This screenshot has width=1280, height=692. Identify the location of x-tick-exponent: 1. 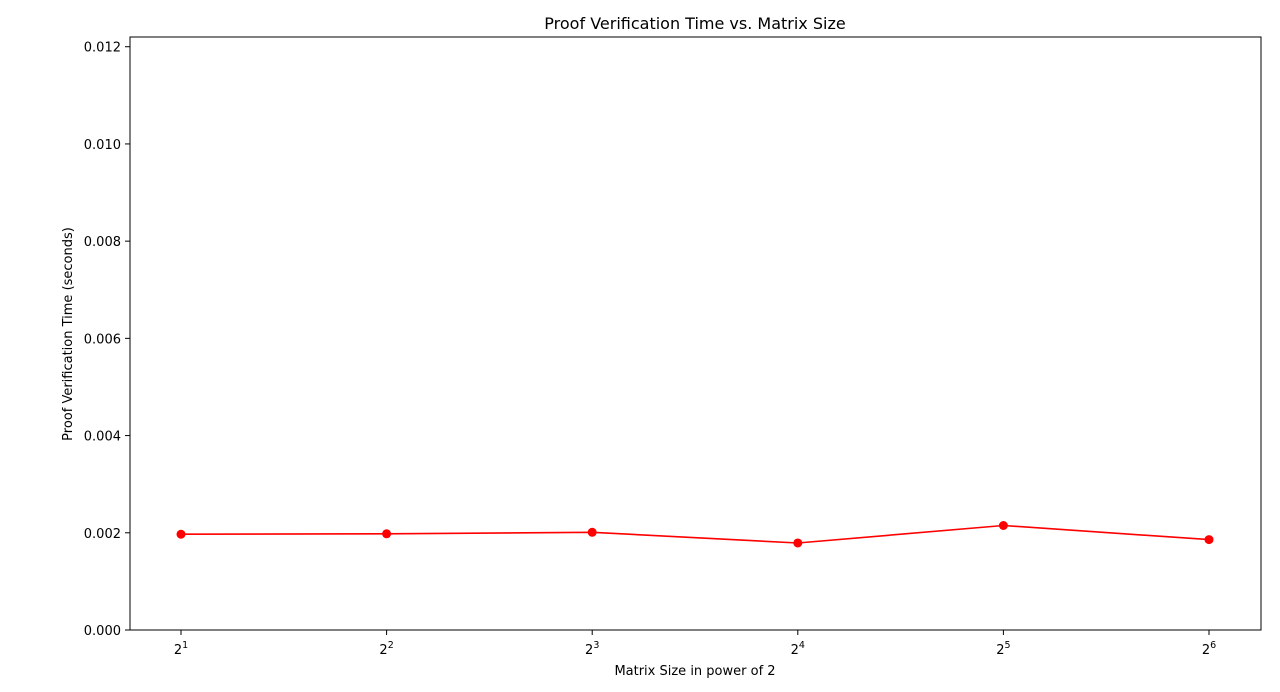
(185, 645).